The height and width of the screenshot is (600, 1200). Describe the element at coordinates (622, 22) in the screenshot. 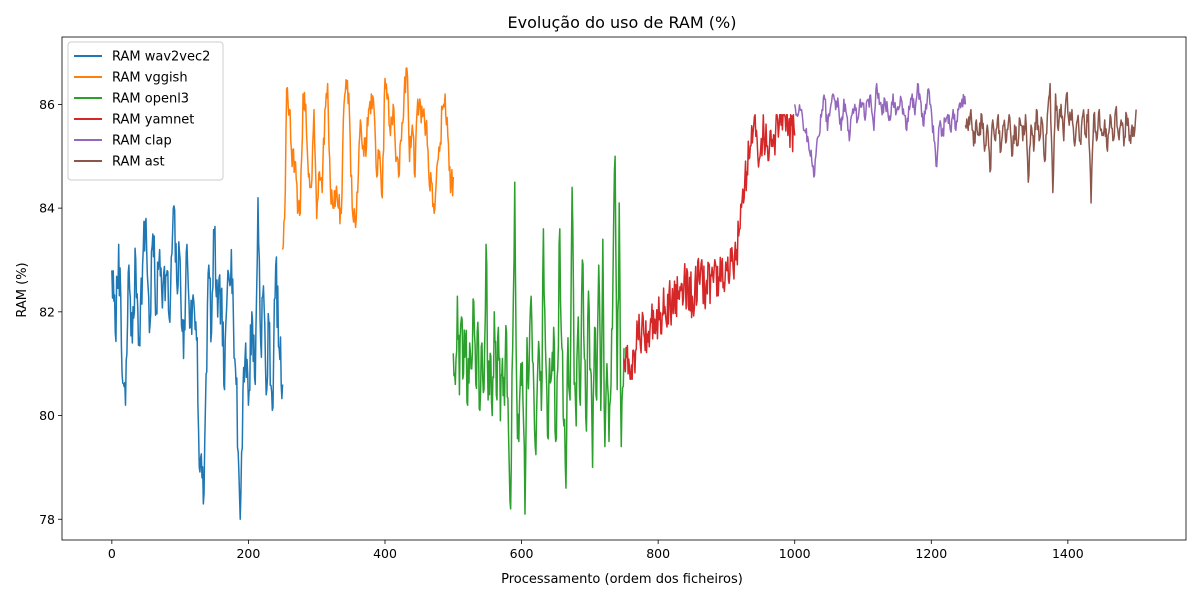

I see `chart-title: Evolução do uso de RAM (%)` at that location.